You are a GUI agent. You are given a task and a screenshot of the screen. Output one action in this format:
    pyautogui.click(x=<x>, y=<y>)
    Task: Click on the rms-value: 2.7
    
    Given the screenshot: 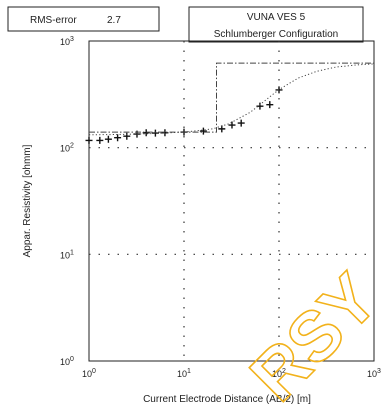 What is the action you would take?
    pyautogui.click(x=114, y=20)
    